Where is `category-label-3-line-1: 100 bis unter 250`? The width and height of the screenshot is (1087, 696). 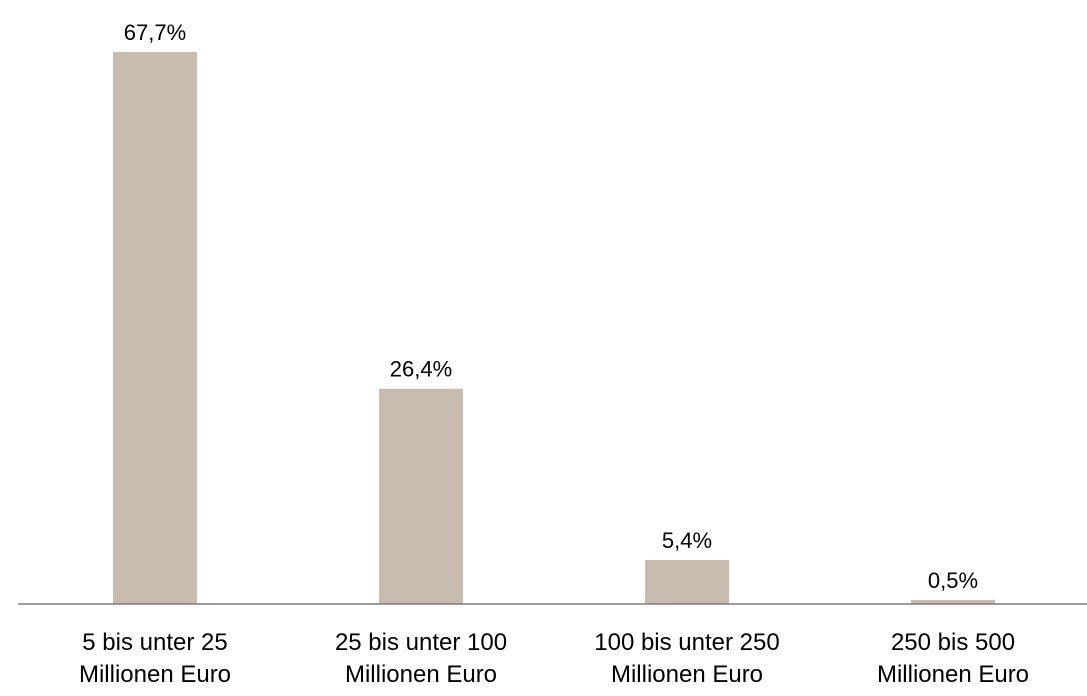 category-label-3-line-1: 100 bis unter 250 is located at coordinates (686, 642).